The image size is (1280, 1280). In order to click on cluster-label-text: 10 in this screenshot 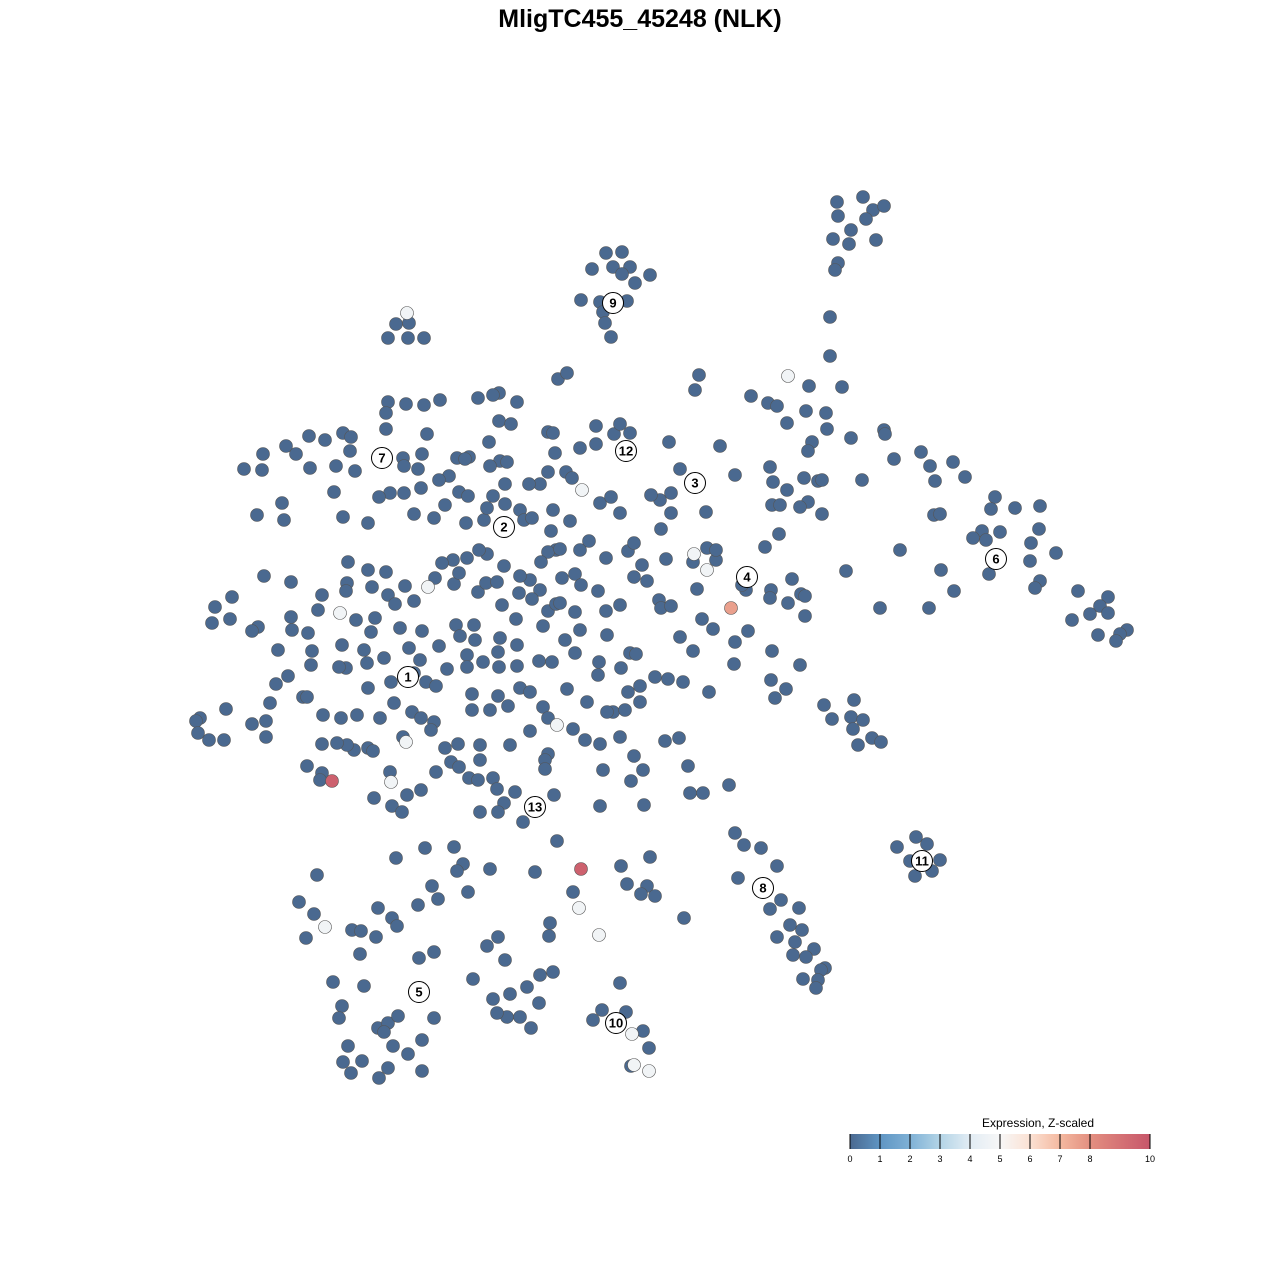, I will do `click(616, 1023)`.